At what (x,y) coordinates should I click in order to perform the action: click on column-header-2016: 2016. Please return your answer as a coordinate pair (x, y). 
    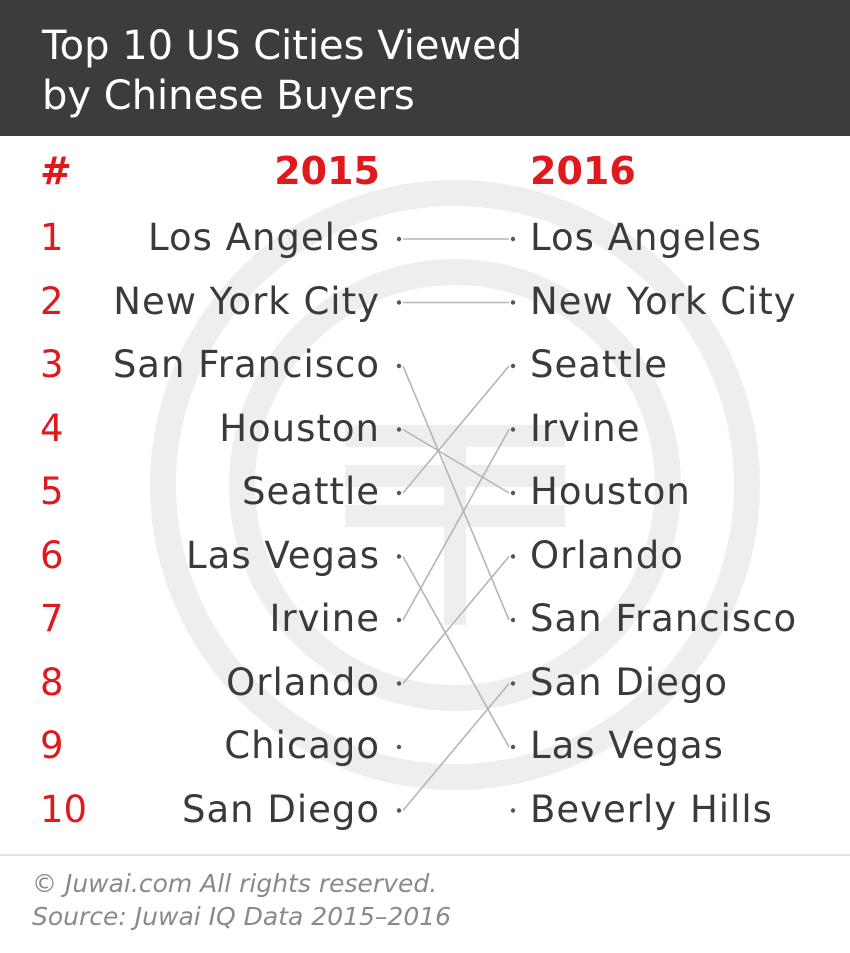
    Looking at the image, I should click on (583, 171).